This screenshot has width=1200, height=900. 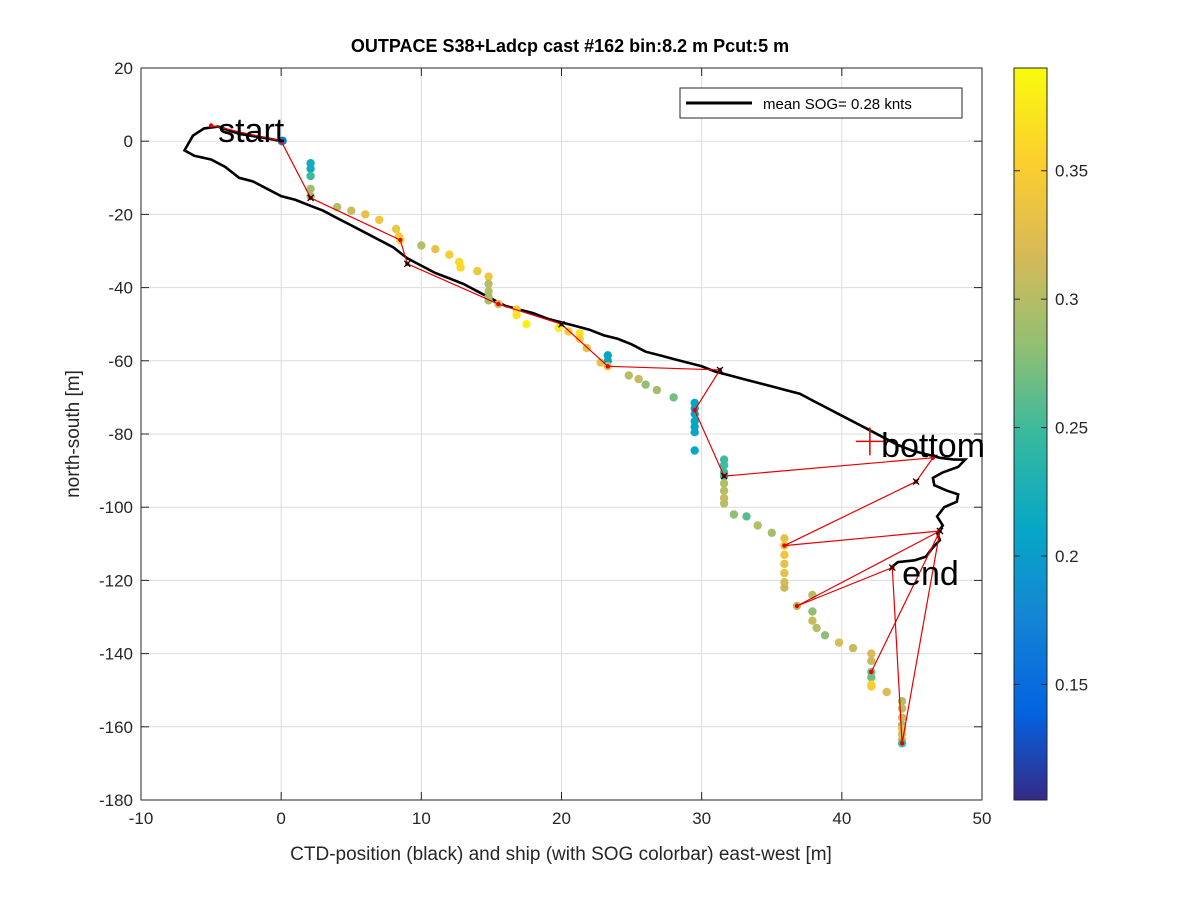 I want to click on x-tick-label: 20, so click(x=561, y=818).